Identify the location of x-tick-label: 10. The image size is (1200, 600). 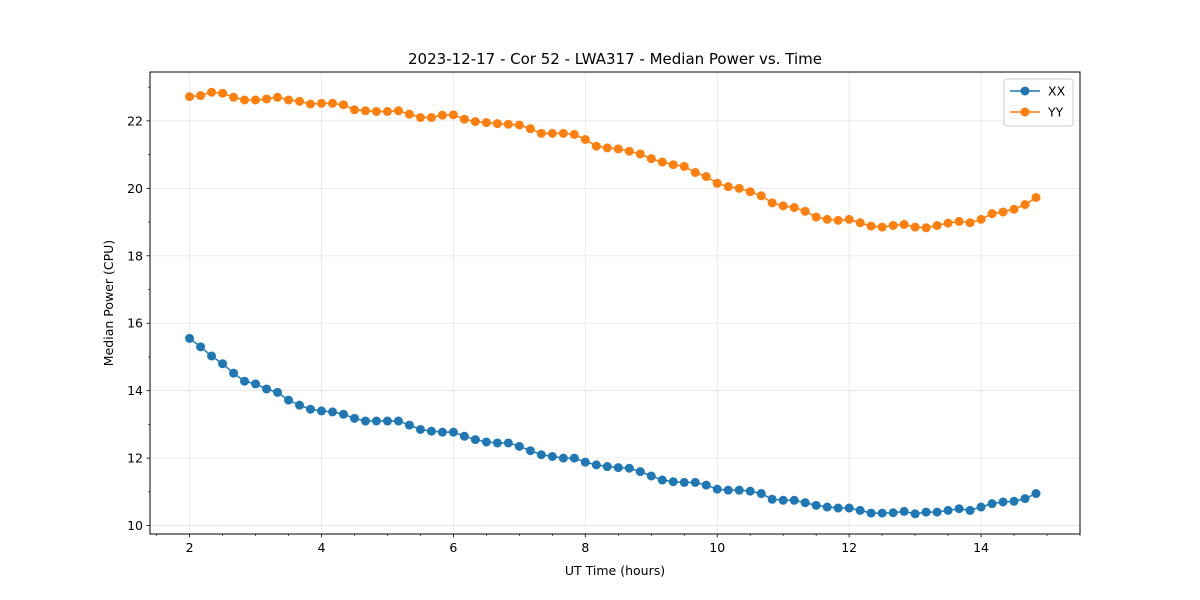
(717, 547).